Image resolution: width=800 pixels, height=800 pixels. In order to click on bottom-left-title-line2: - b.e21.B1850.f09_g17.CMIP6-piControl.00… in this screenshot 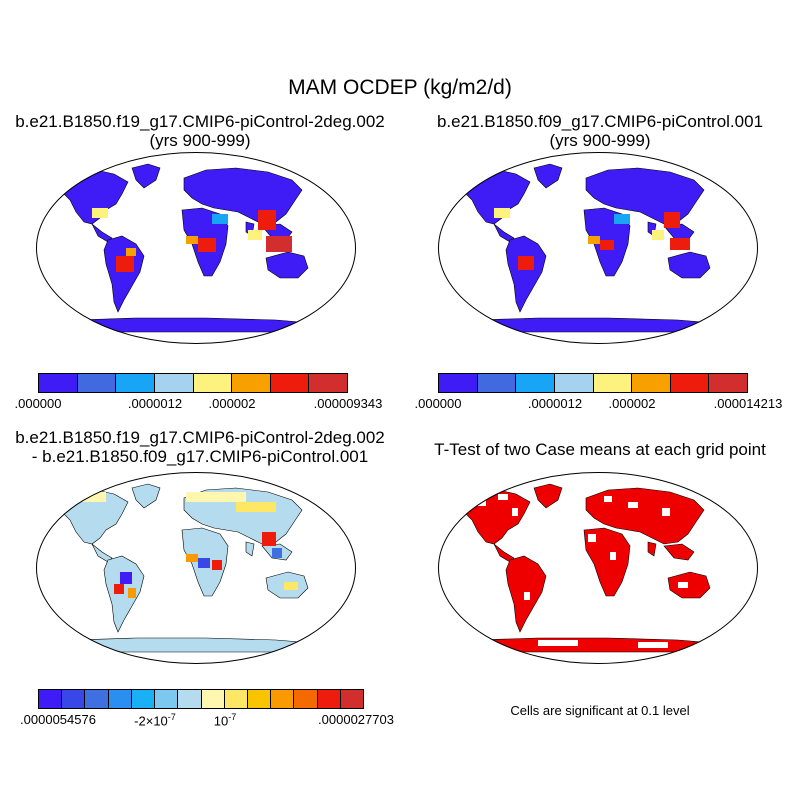, I will do `click(200, 456)`.